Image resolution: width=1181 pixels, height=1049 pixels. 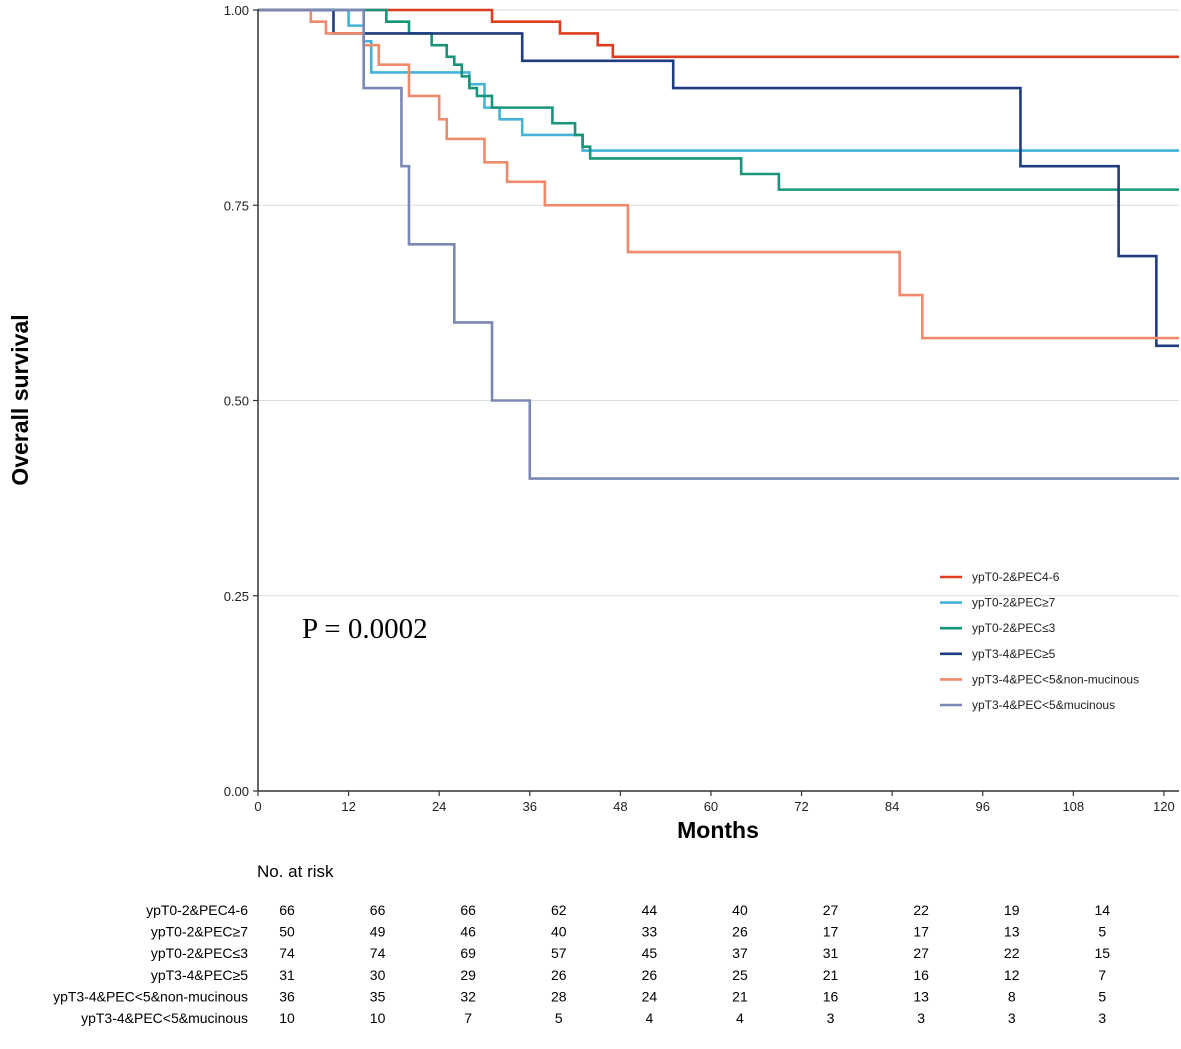 What do you see at coordinates (1014, 603) in the screenshot?
I see `legend-label-1: ypT0-2&PEC≥7` at bounding box center [1014, 603].